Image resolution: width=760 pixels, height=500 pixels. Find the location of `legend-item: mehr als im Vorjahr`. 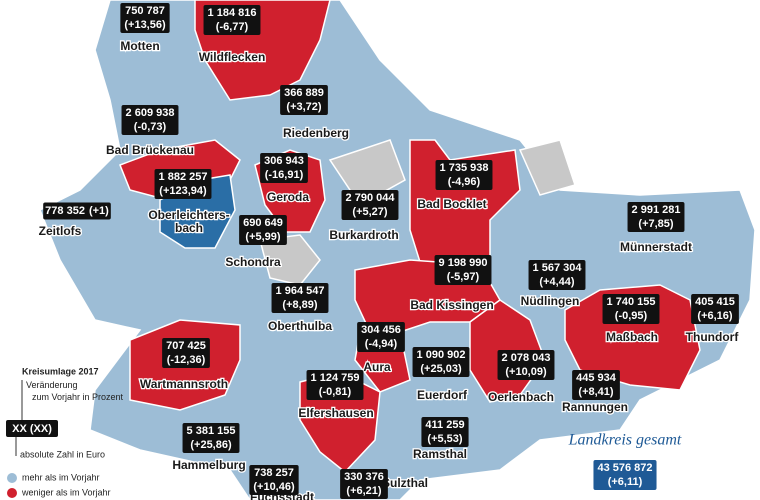

legend-item: mehr als im Vorjahr is located at coordinates (61, 477).